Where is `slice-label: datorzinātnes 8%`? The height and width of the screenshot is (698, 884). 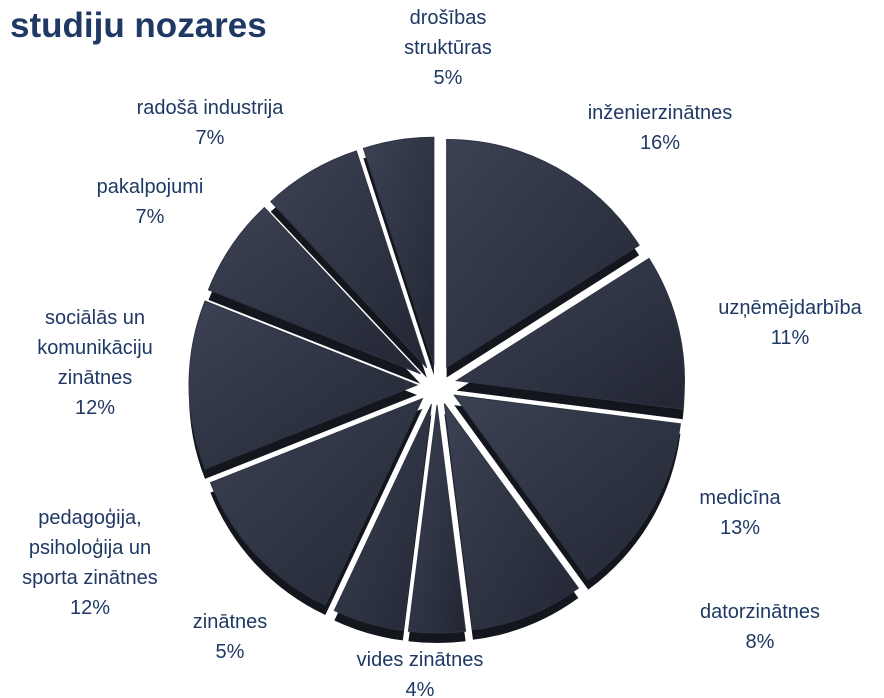
slice-label: datorzinātnes 8% is located at coordinates (760, 627).